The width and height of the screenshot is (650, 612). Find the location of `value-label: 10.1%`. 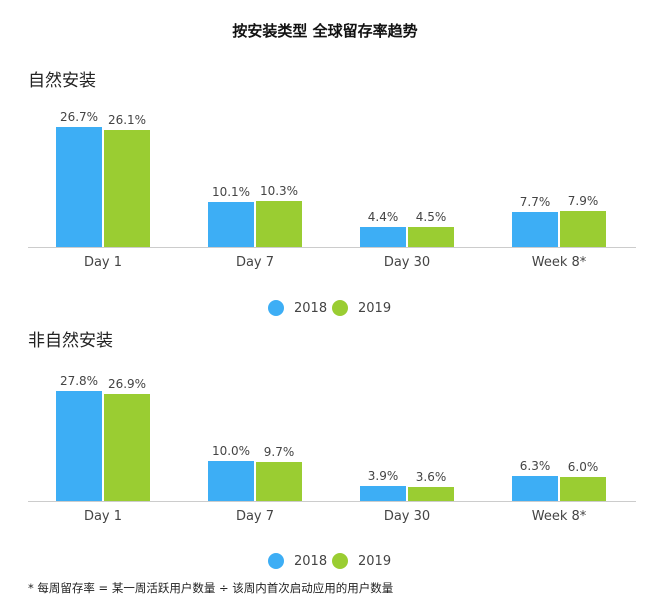

value-label: 10.1% is located at coordinates (231, 191).